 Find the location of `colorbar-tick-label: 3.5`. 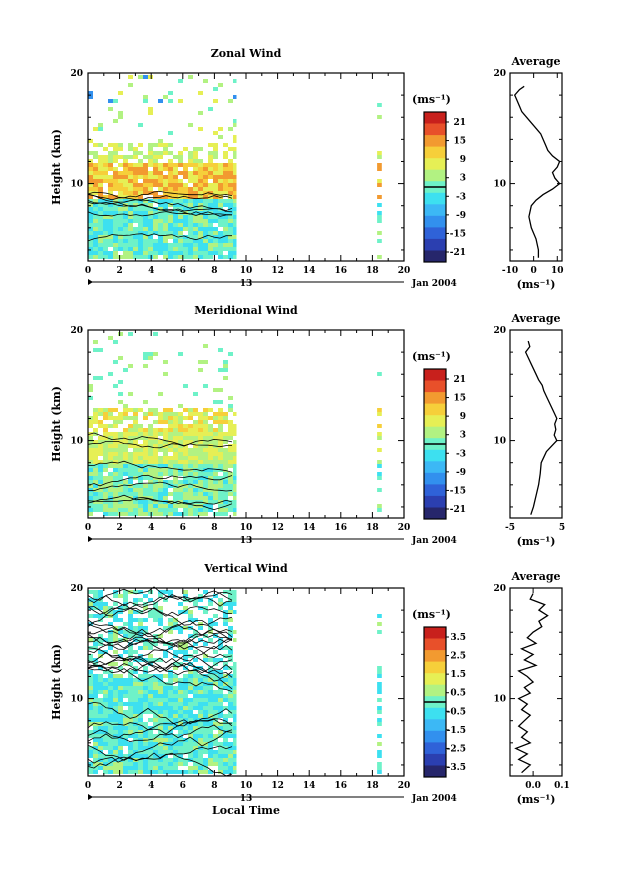

colorbar-tick-label: 3.5 is located at coordinates (458, 638).